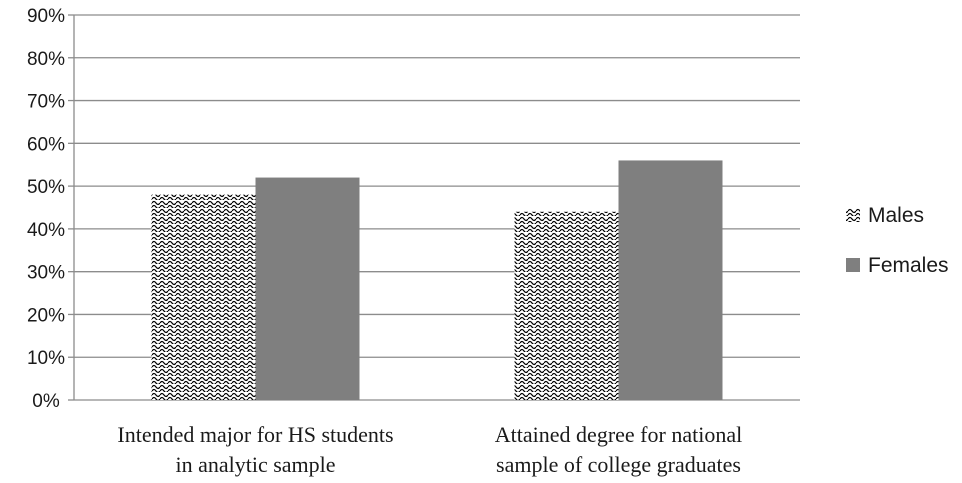 This screenshot has height=483, width=962. What do you see at coordinates (255, 464) in the screenshot?
I see `x-category-label: in analytic sample` at bounding box center [255, 464].